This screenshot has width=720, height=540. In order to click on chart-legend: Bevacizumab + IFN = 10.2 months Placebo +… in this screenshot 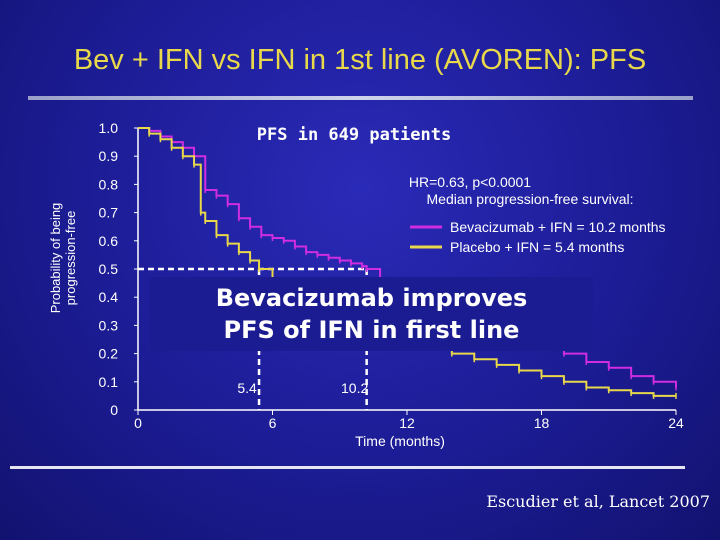, I will do `click(538, 237)`.